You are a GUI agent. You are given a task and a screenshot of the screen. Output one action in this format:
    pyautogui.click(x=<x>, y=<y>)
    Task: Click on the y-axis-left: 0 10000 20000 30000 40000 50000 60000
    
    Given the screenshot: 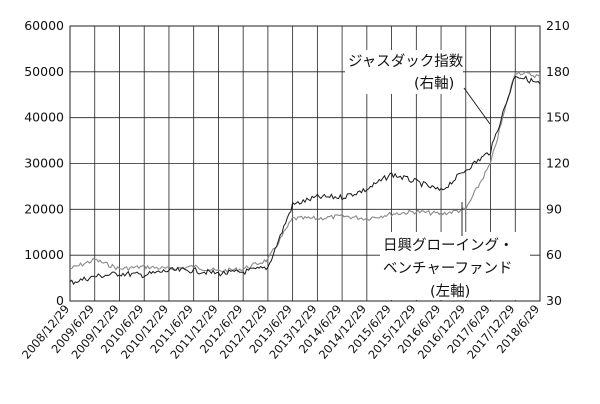 What is the action you would take?
    pyautogui.click(x=44, y=163)
    